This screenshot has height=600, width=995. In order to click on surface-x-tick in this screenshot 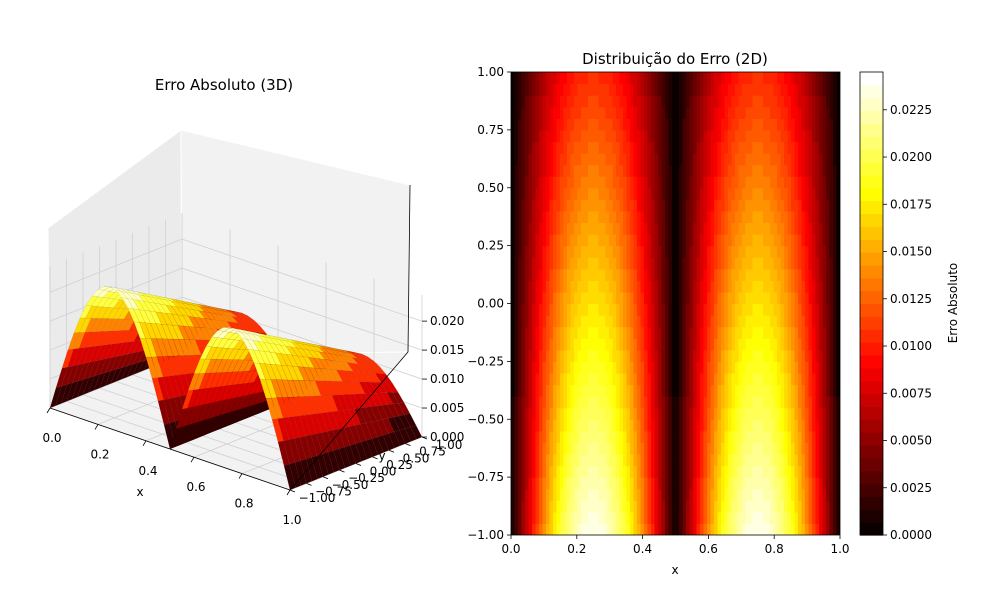, I will do `click(240, 476)`.